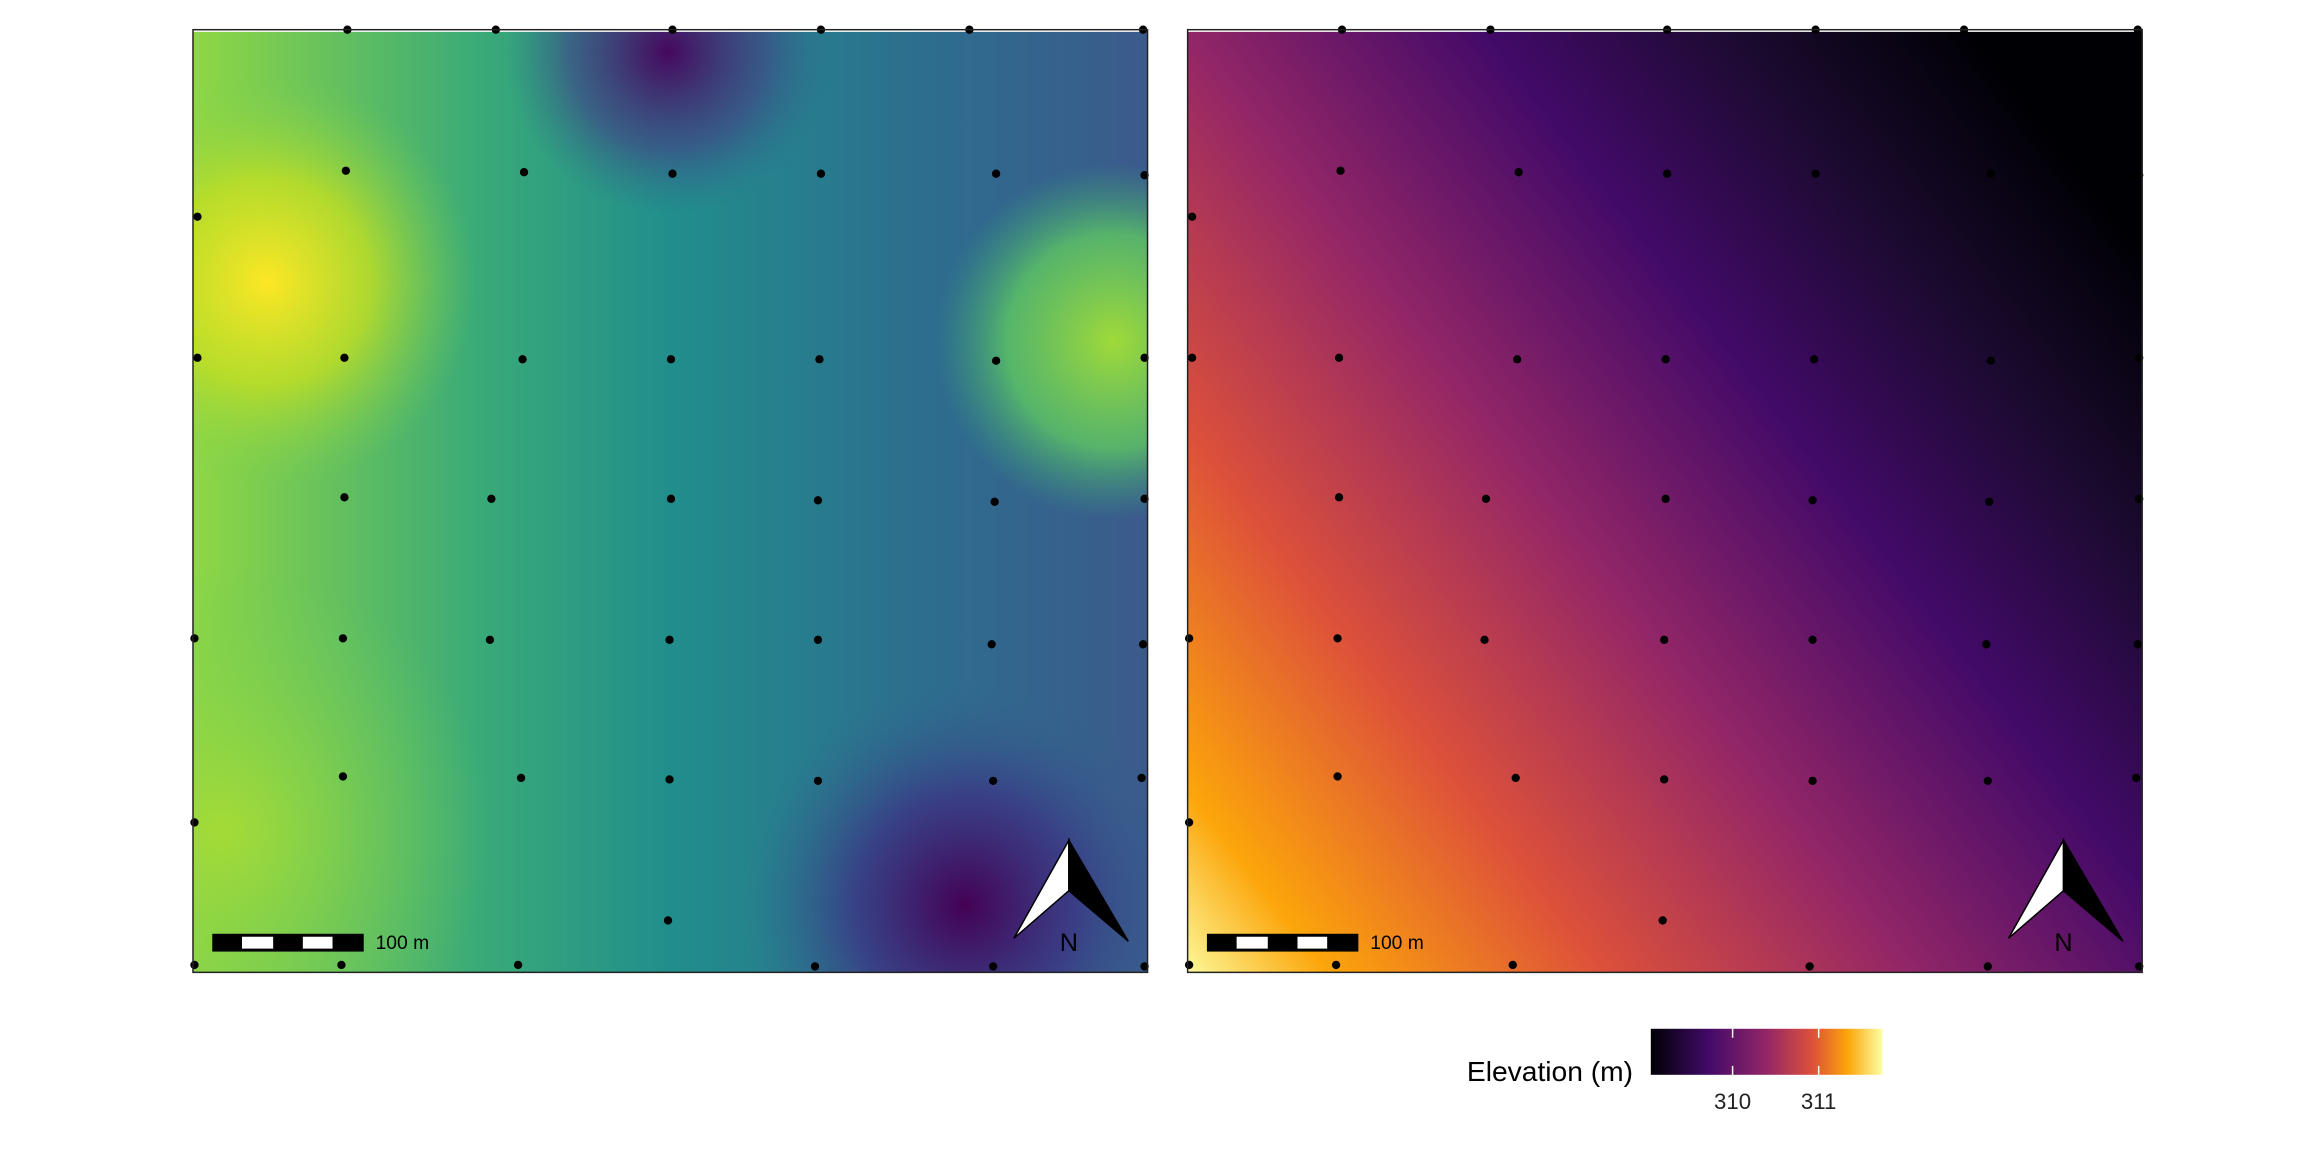 This screenshot has width=2304, height=1152. I want to click on north-label: N, so click(1069, 943).